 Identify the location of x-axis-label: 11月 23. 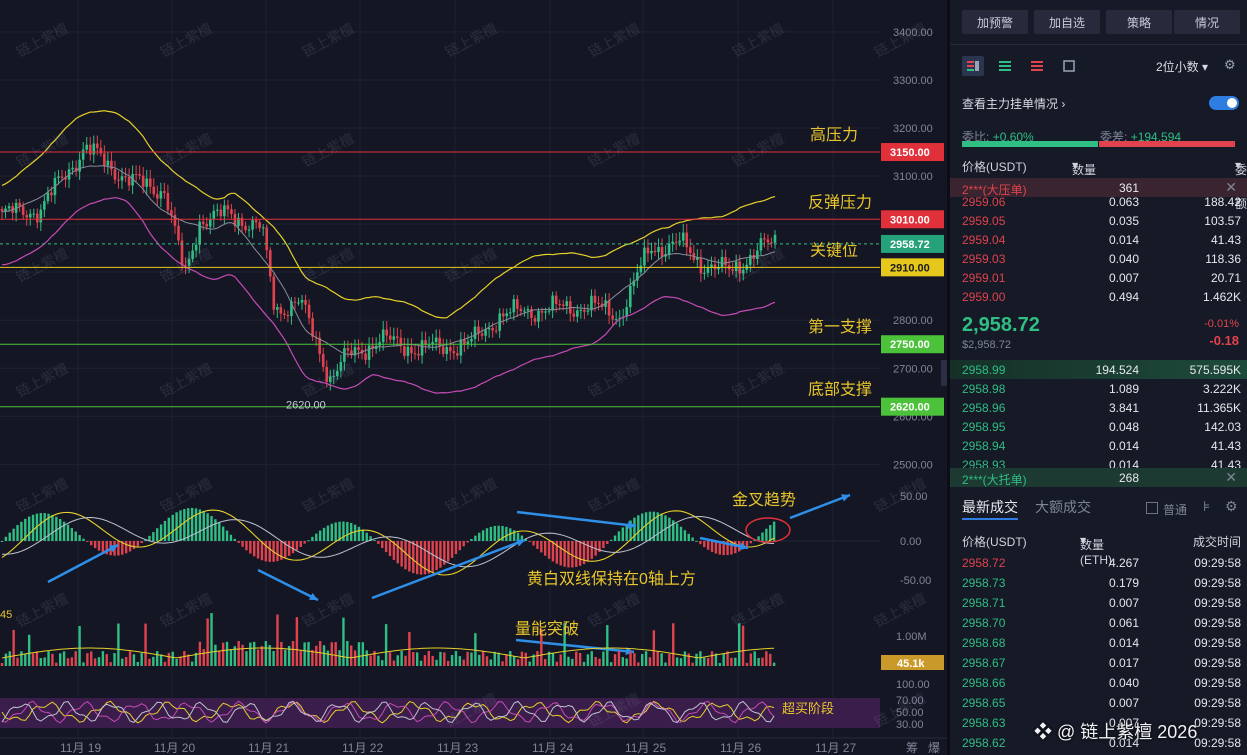
(457, 748).